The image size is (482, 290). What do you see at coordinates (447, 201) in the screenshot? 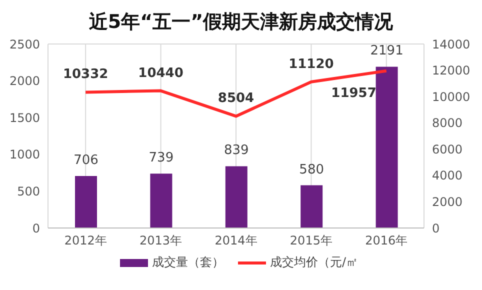
I see `y2-tick-label: 2000` at bounding box center [447, 201].